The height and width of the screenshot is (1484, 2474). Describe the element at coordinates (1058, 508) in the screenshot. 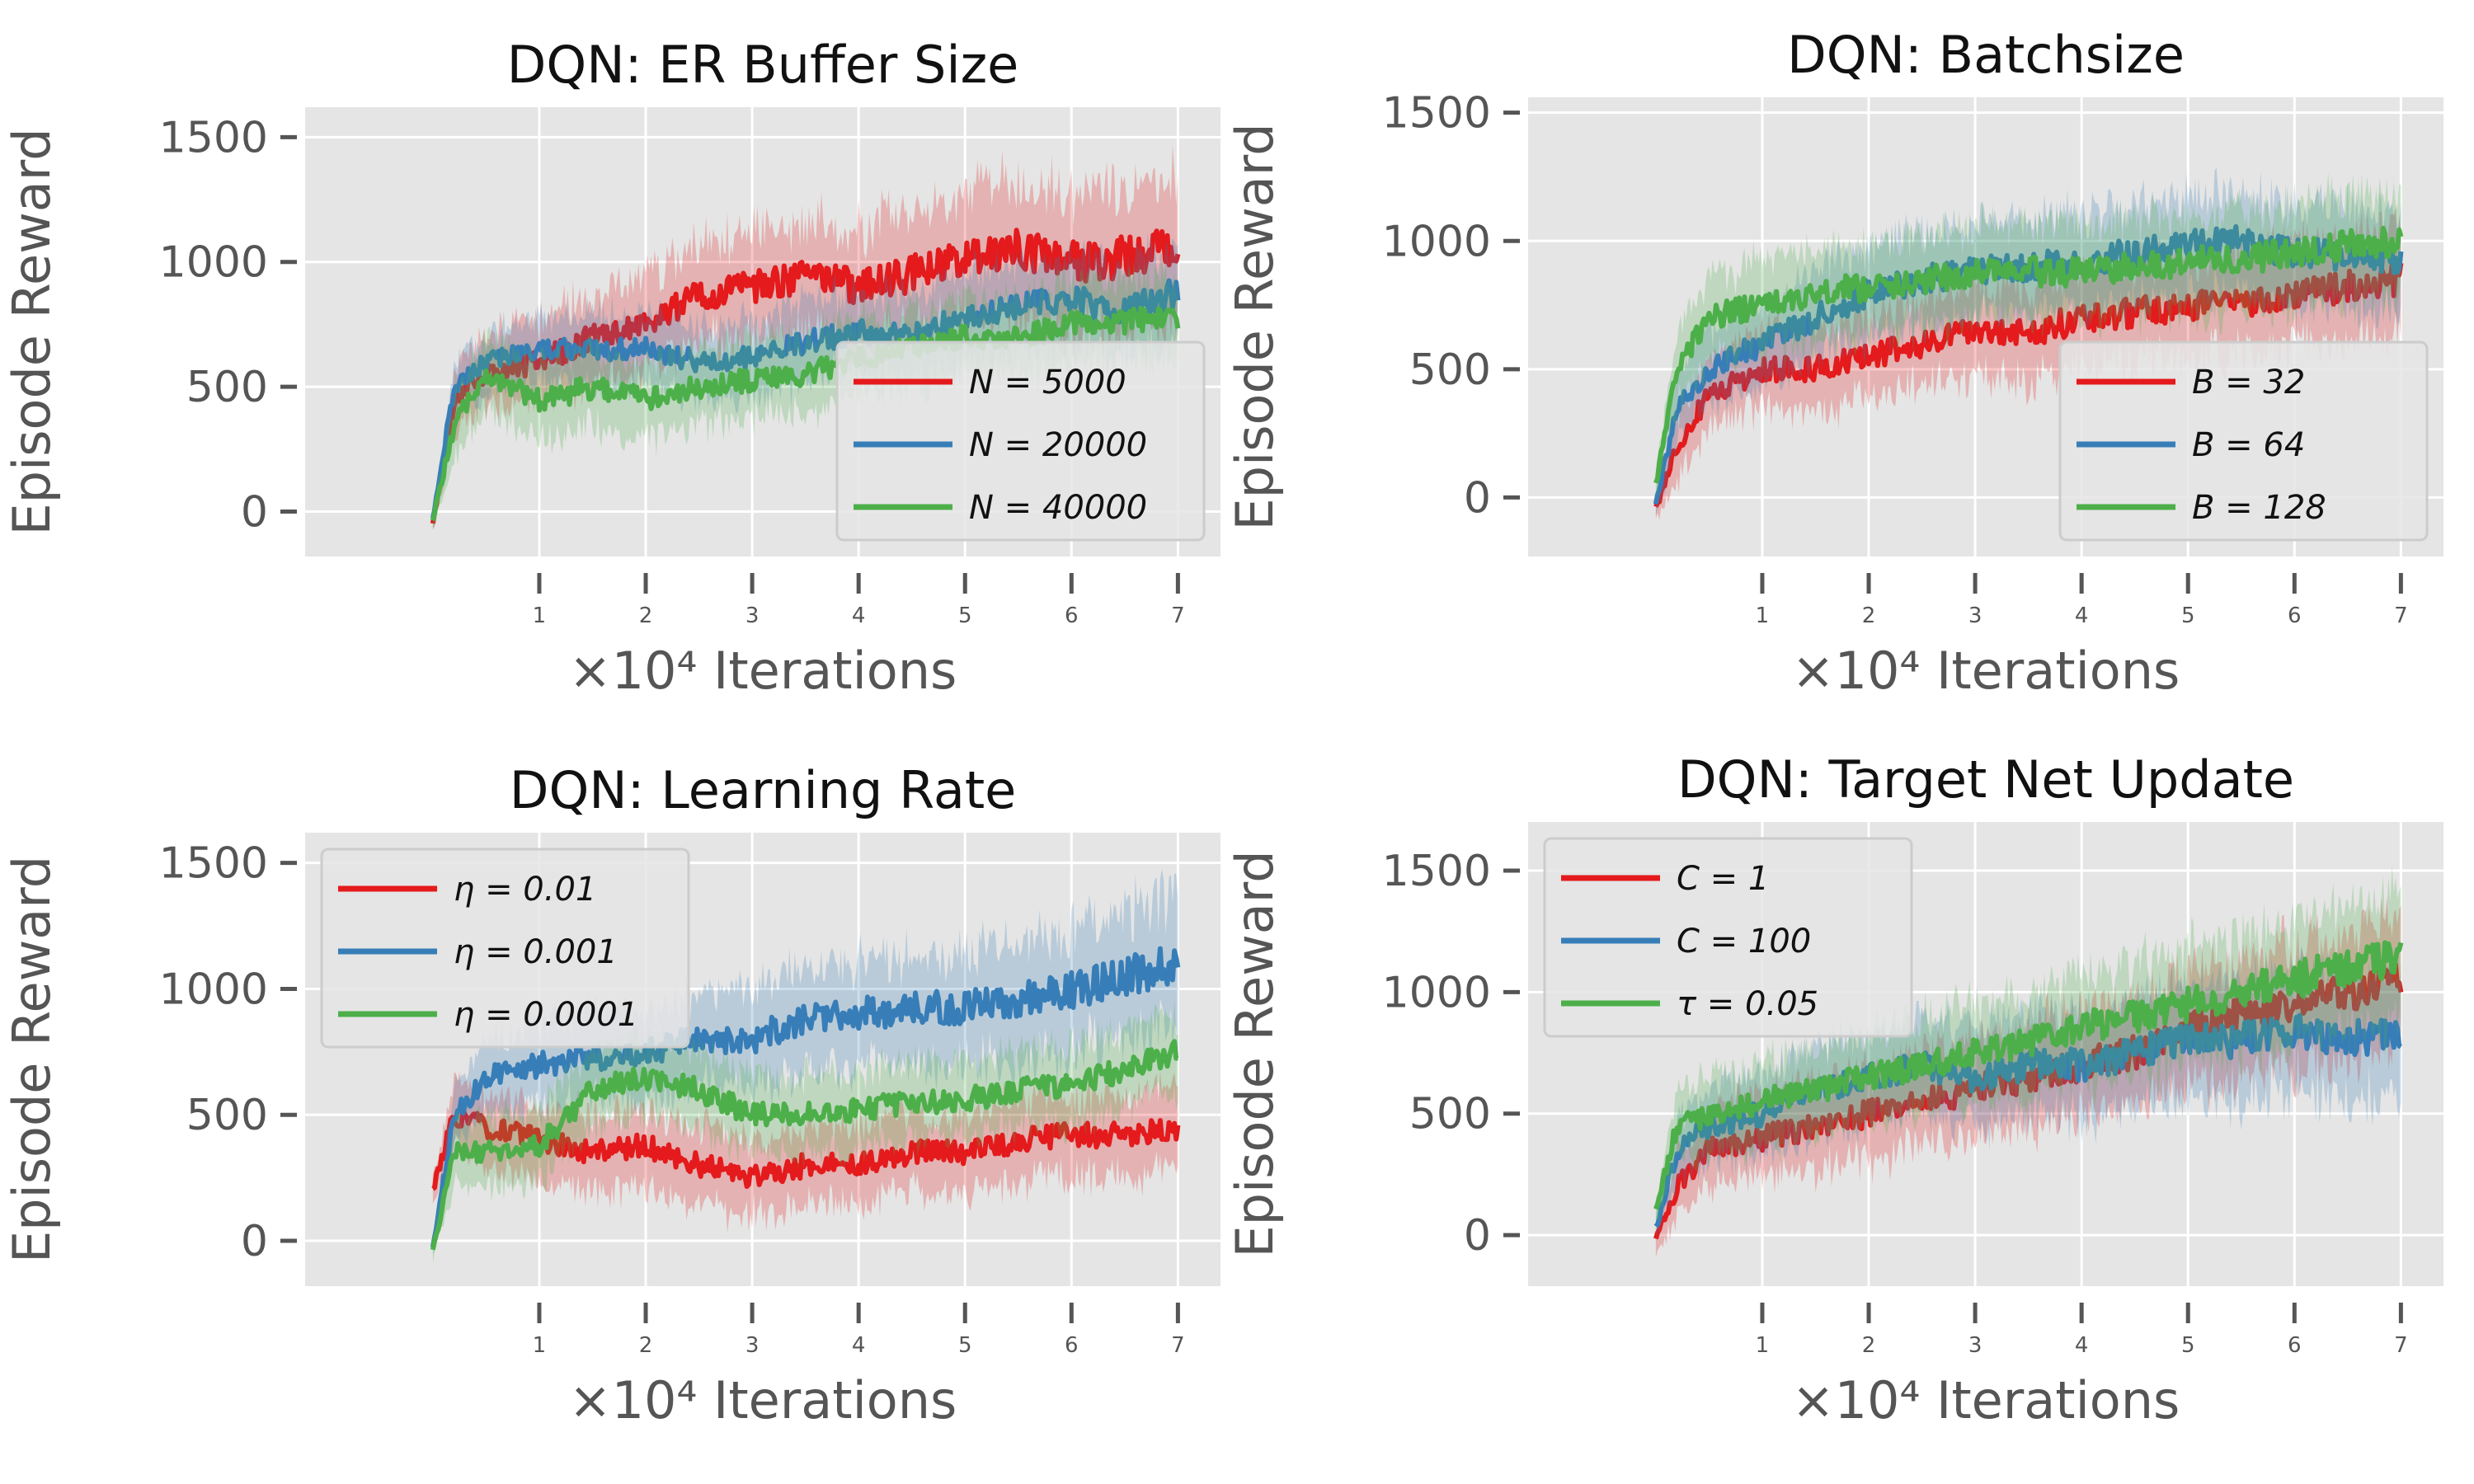

I see `legend-label: N = 40000` at that location.